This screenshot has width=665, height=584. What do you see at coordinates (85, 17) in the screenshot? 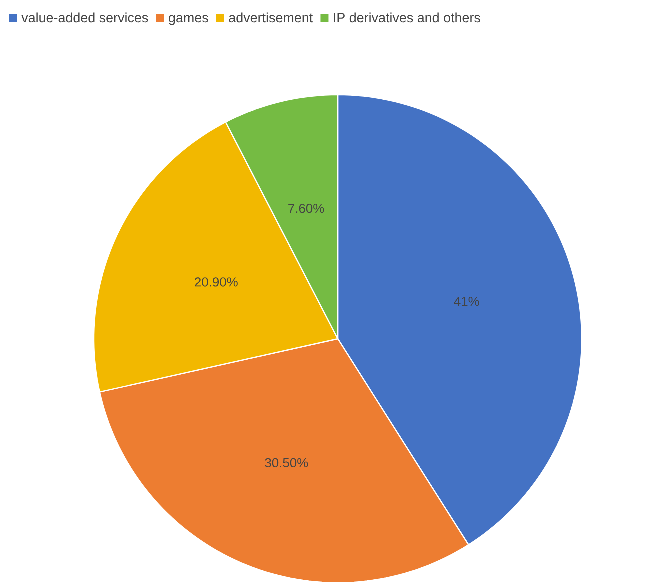
I see `legend-label: value-added services` at bounding box center [85, 17].